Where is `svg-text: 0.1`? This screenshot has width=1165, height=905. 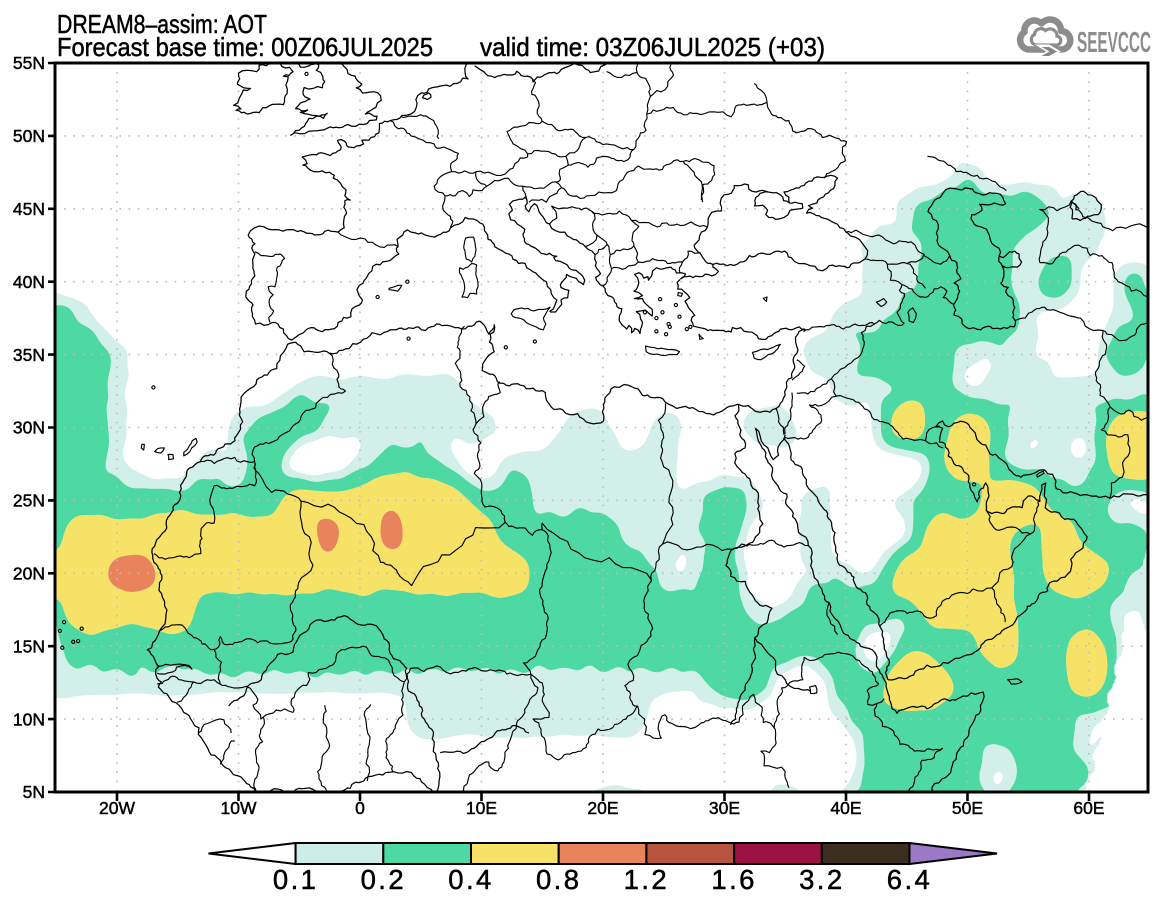
svg-text: 0.1 is located at coordinates (295, 879).